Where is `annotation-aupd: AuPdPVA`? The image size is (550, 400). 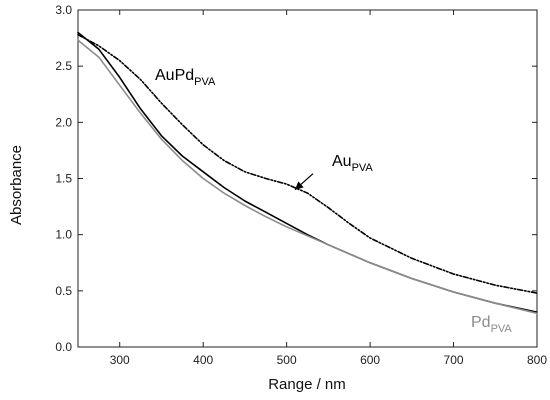 annotation-aupd: AuPdPVA is located at coordinates (185, 77).